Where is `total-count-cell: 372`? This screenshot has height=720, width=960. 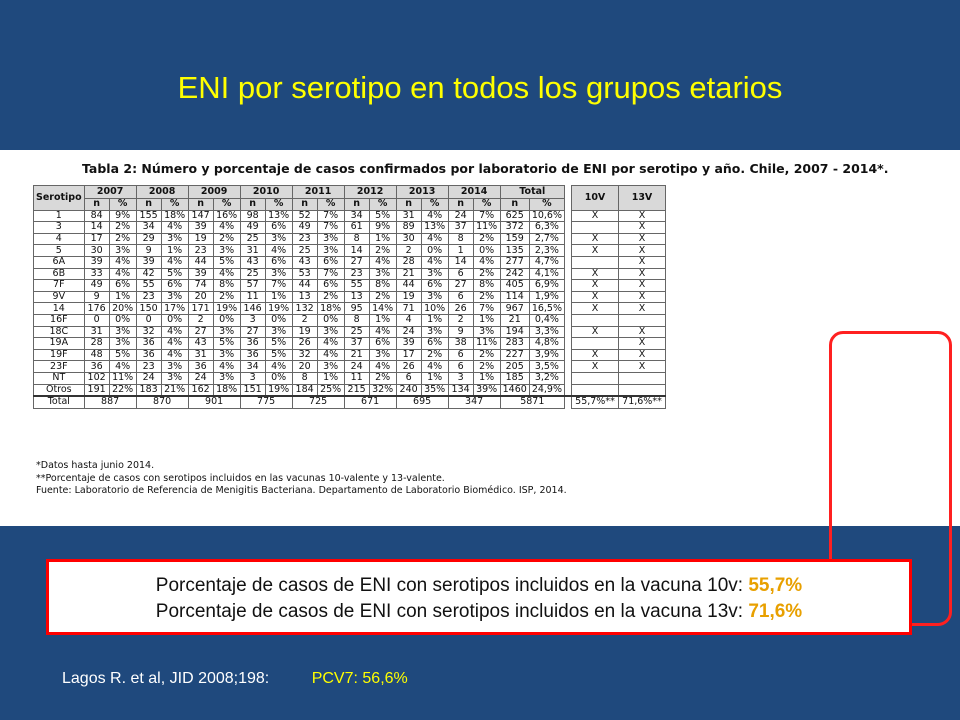
total-count-cell: 372 is located at coordinates (514, 227).